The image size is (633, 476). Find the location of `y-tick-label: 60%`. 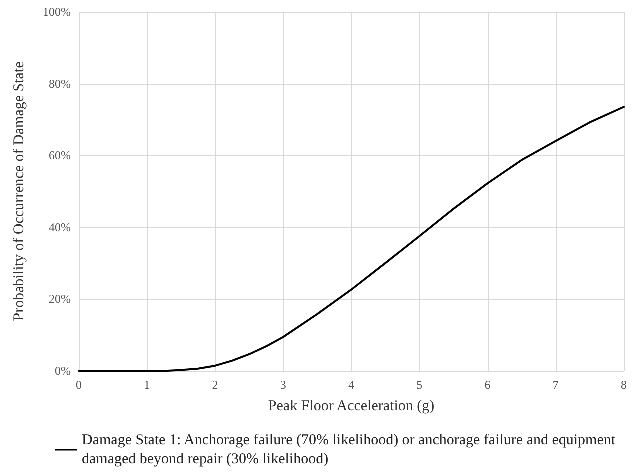

y-tick-label: 60% is located at coordinates (60, 155).